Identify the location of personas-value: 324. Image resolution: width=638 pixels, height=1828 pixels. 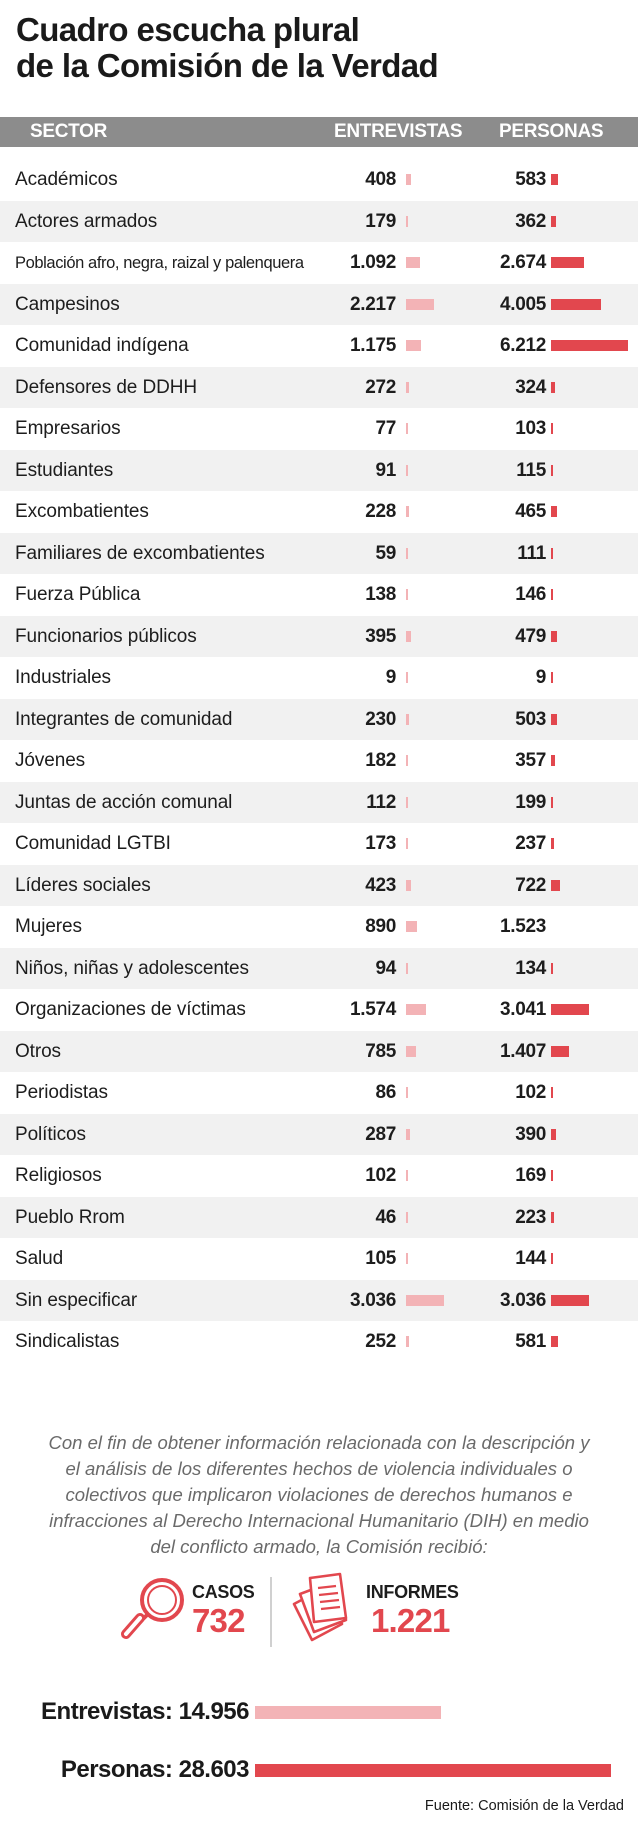
(530, 387).